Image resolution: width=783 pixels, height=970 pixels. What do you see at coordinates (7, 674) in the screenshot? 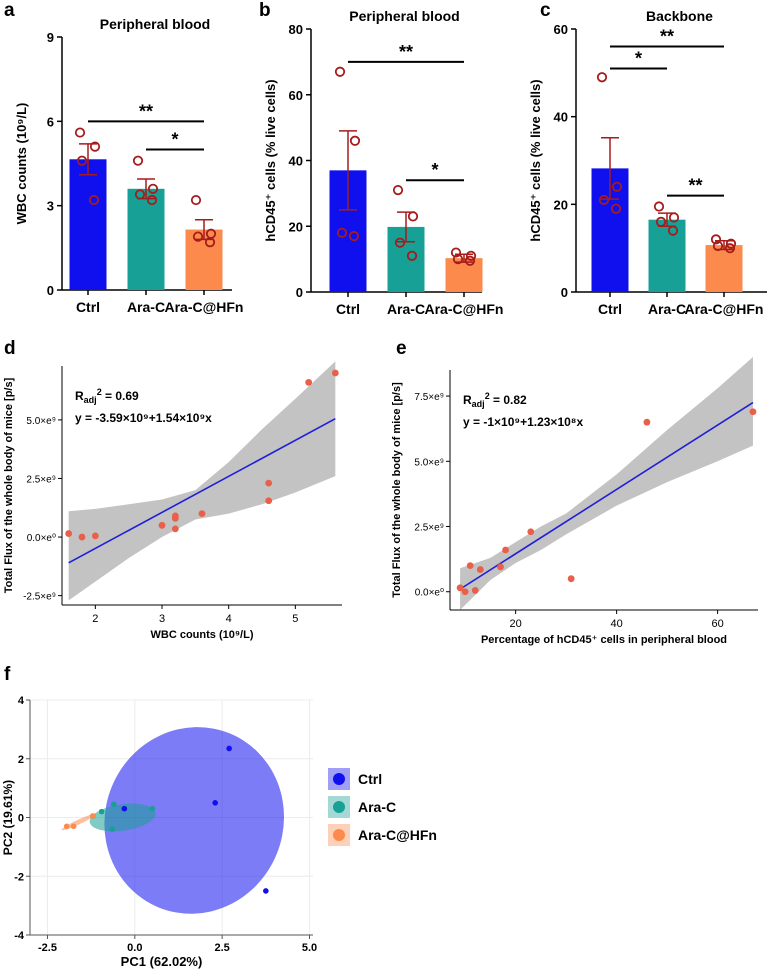
I see `panel-label-f: f` at bounding box center [7, 674].